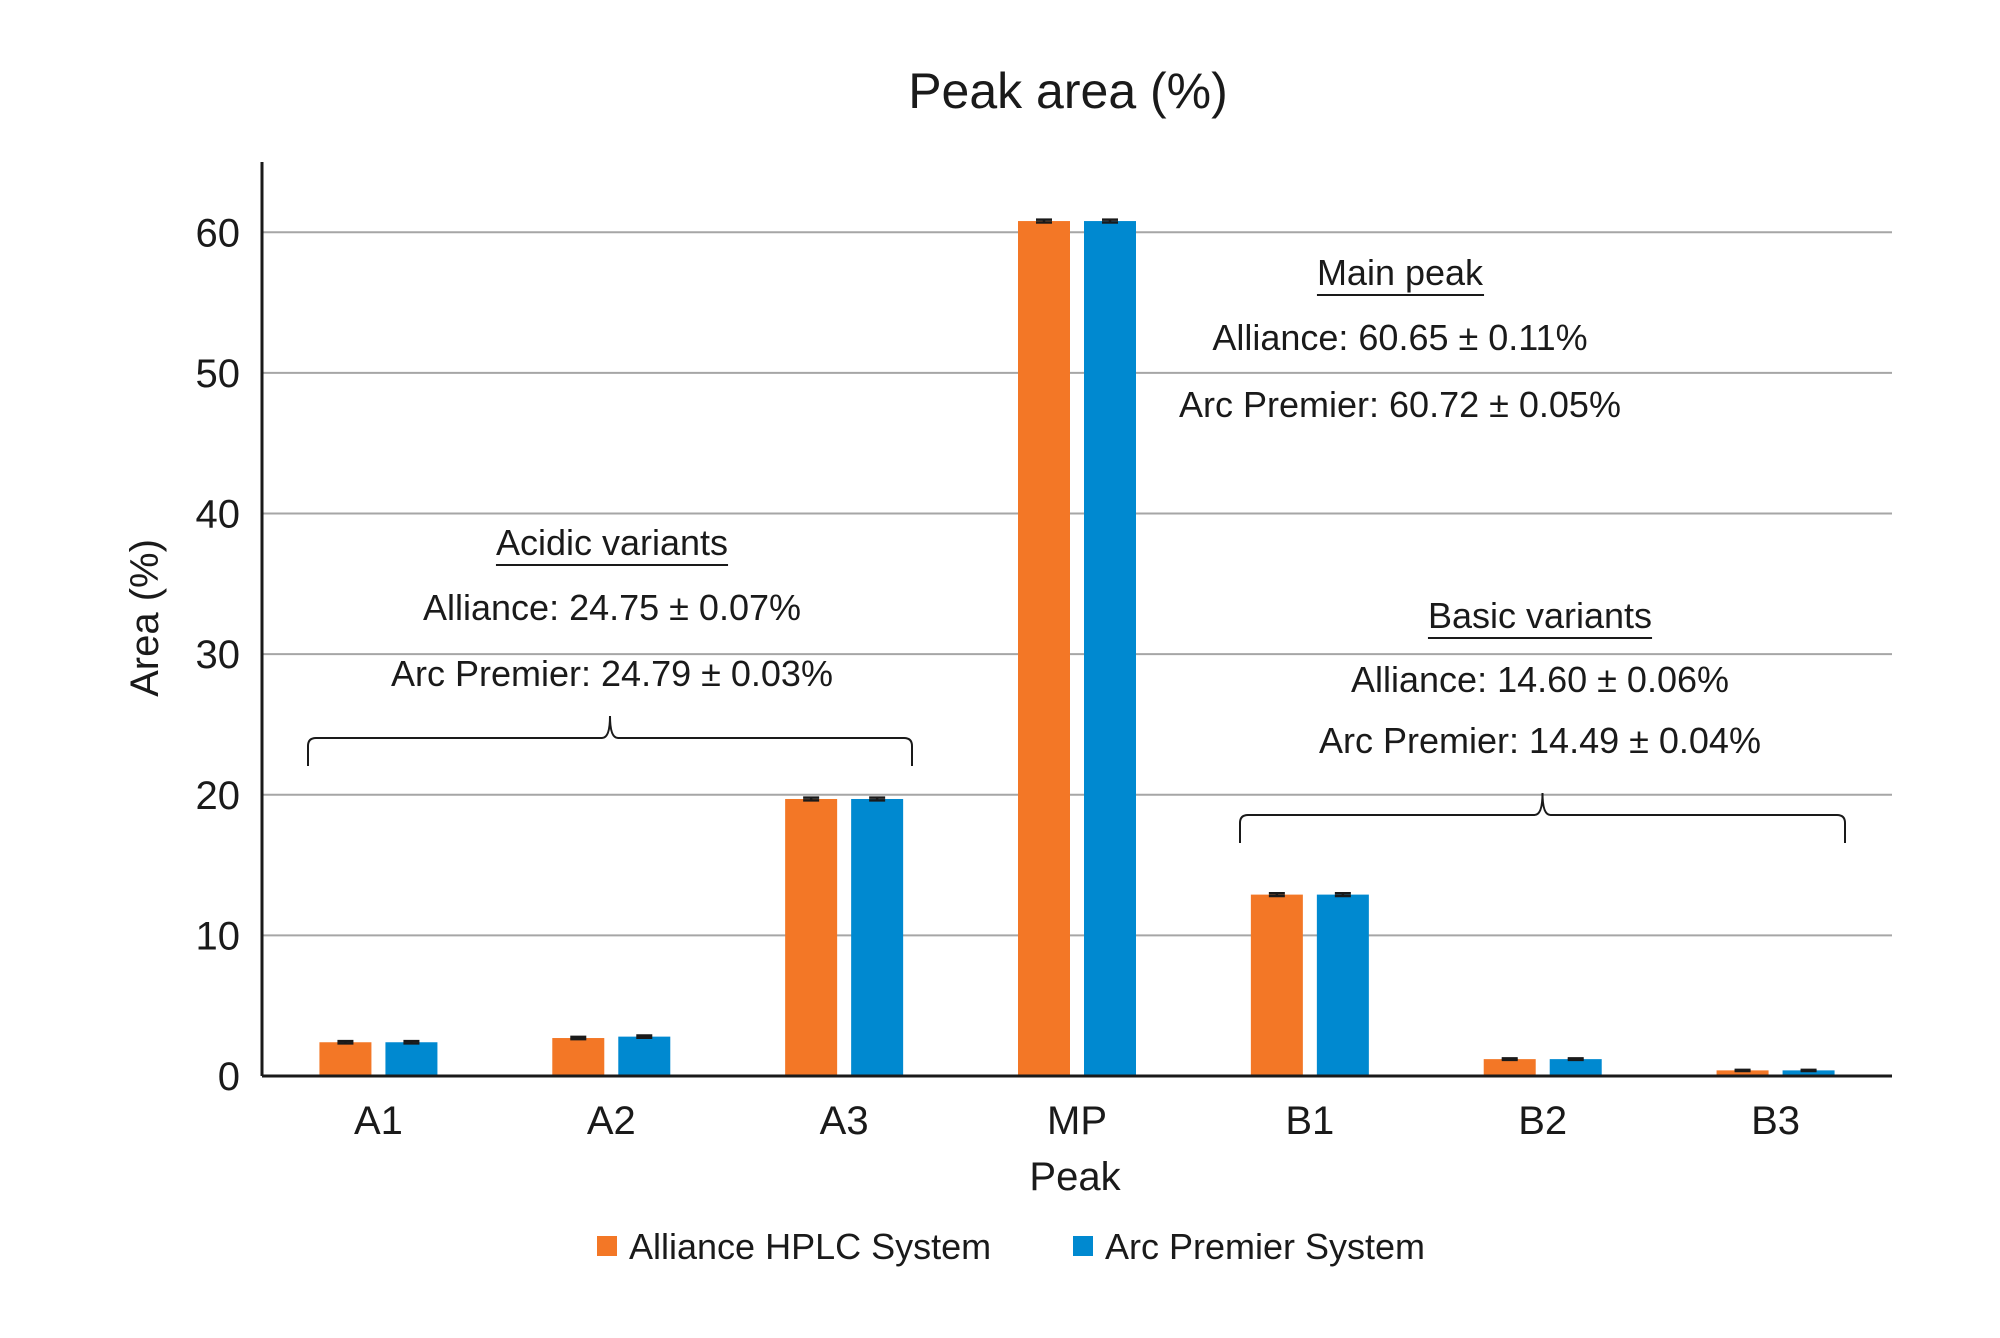 The image size is (2000, 1338). I want to click on basic-alliance-text: Alliance: 14.60 ± 0.06%, so click(1540, 679).